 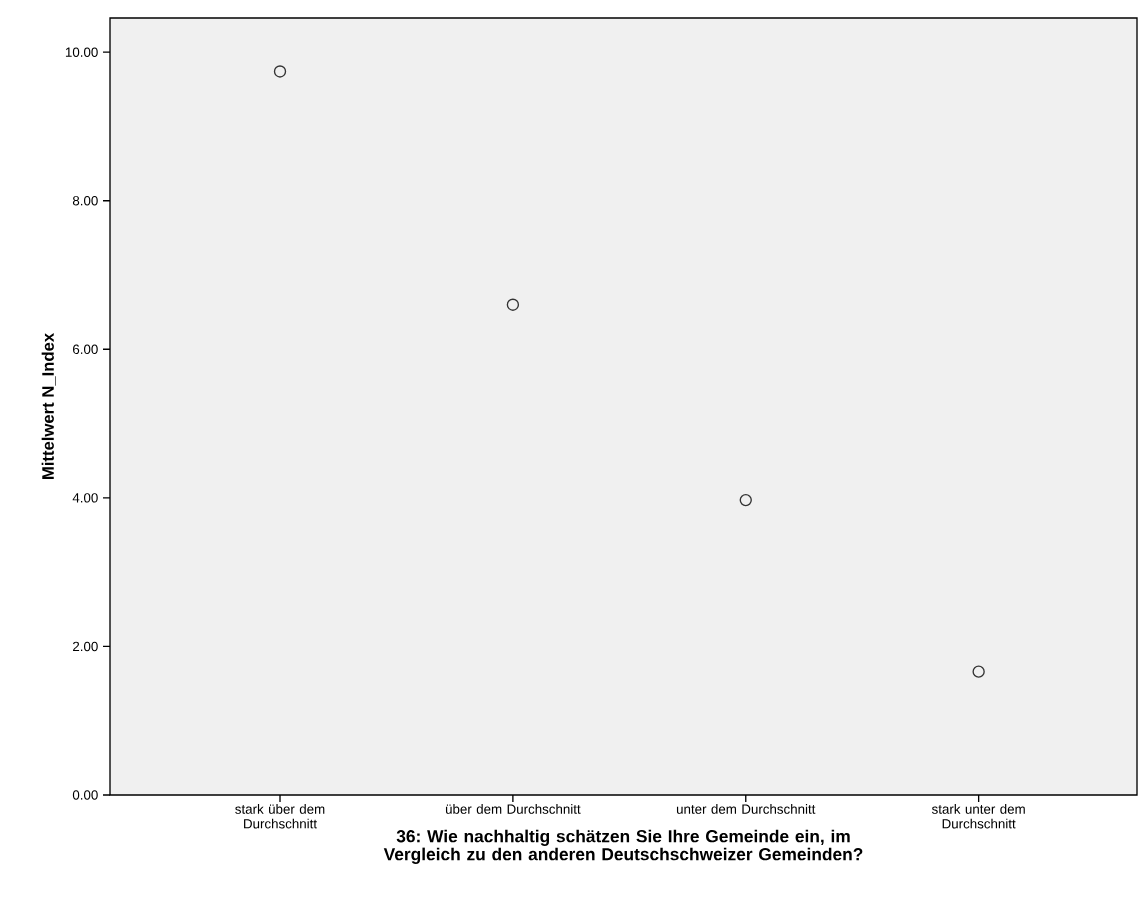 What do you see at coordinates (978, 816) in the screenshot?
I see `x-tick-label: stark unter dem Durchschnitt` at bounding box center [978, 816].